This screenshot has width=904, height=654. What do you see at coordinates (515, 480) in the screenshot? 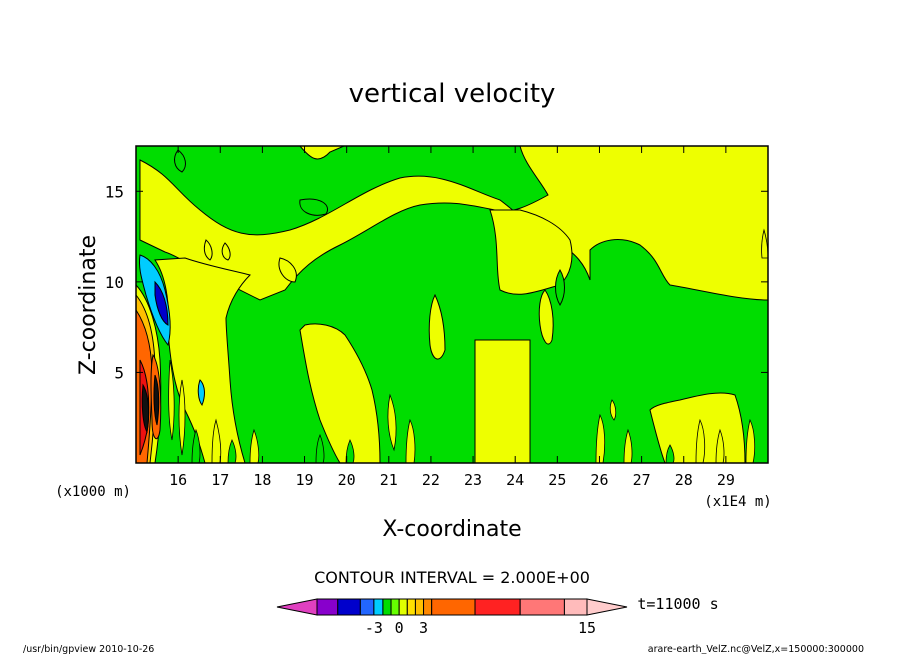
I see `x-tick-label: 24` at bounding box center [515, 480].